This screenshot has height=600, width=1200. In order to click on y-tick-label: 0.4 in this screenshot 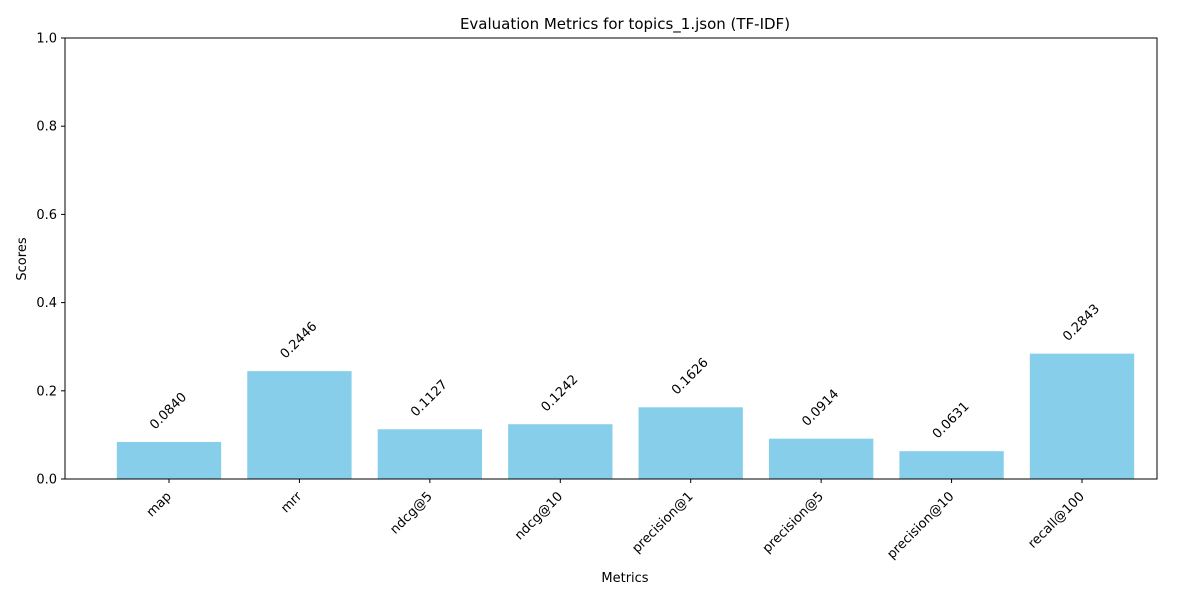, I will do `click(46, 303)`.